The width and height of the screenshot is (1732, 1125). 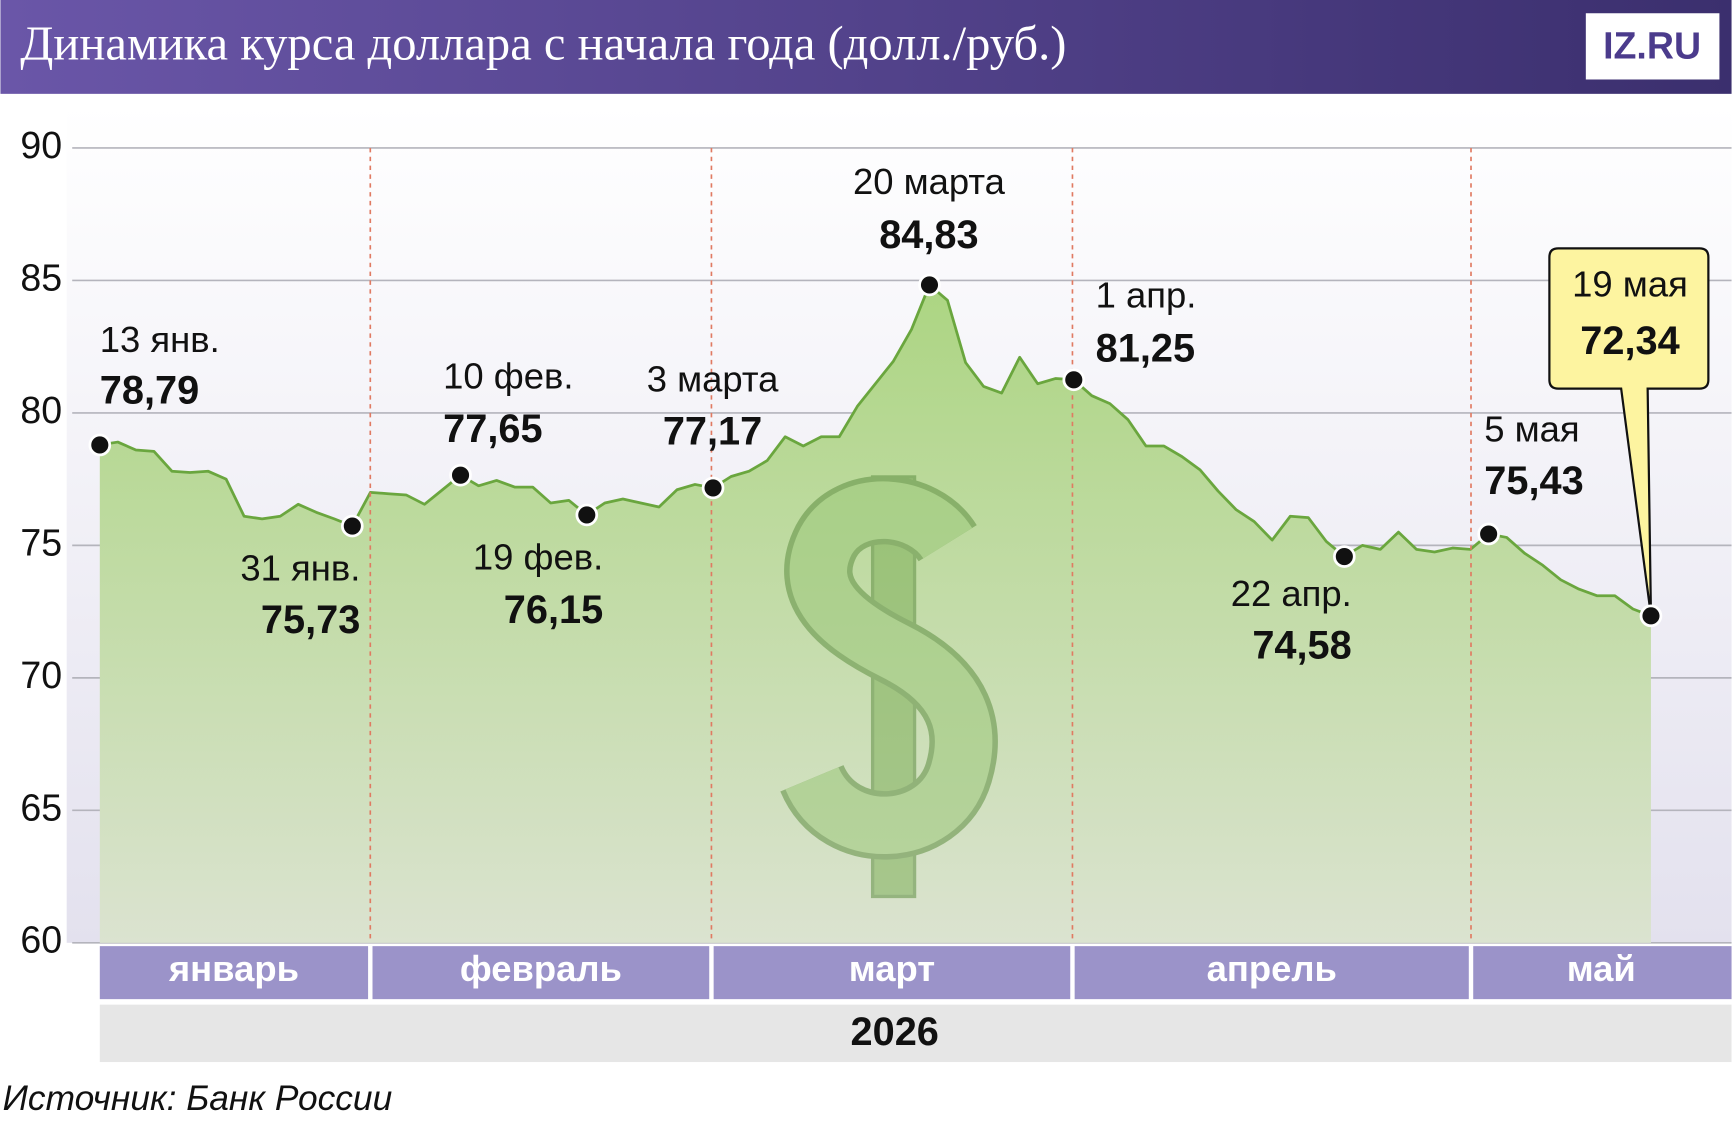 What do you see at coordinates (198, 1098) in the screenshot?
I see `source: Источник: Банк России` at bounding box center [198, 1098].